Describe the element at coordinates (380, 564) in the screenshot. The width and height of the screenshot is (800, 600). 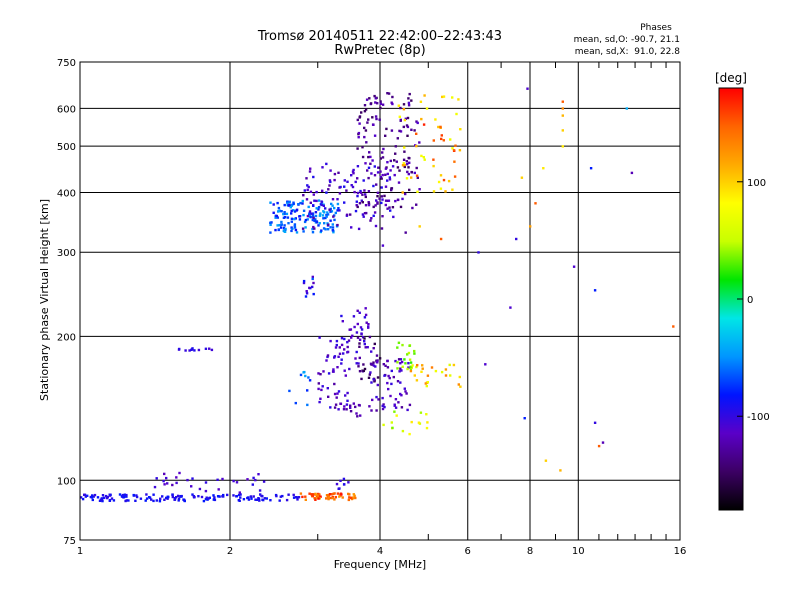
I see `x-axis-label: Frequency [MHz]` at that location.